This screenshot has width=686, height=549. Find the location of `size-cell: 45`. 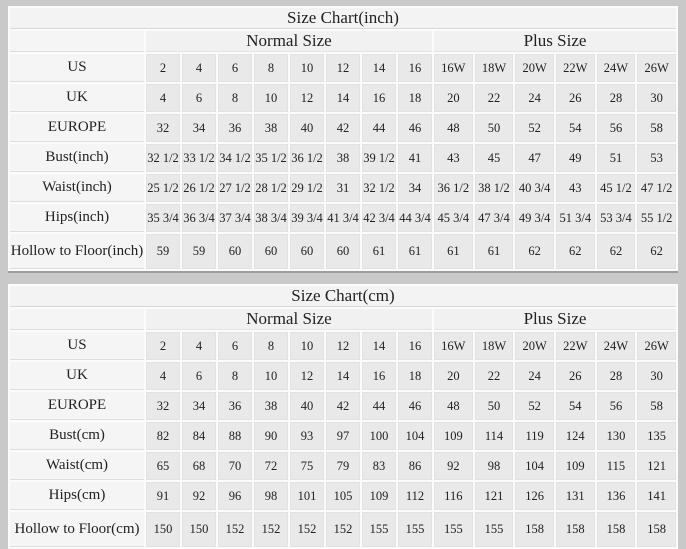

size-cell: 45 is located at coordinates (494, 158).